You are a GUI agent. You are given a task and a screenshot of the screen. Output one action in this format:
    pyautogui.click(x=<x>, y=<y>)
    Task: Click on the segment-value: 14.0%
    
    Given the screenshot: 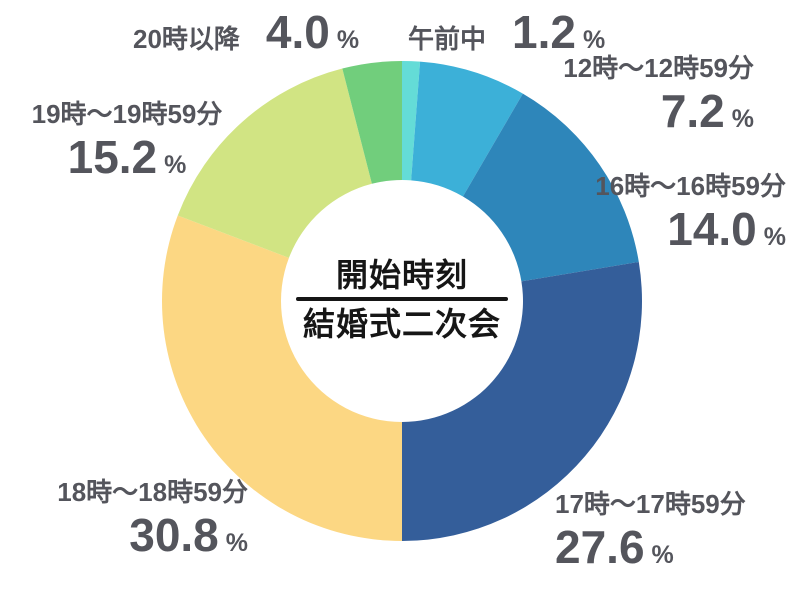 What is the action you would take?
    pyautogui.click(x=726, y=229)
    